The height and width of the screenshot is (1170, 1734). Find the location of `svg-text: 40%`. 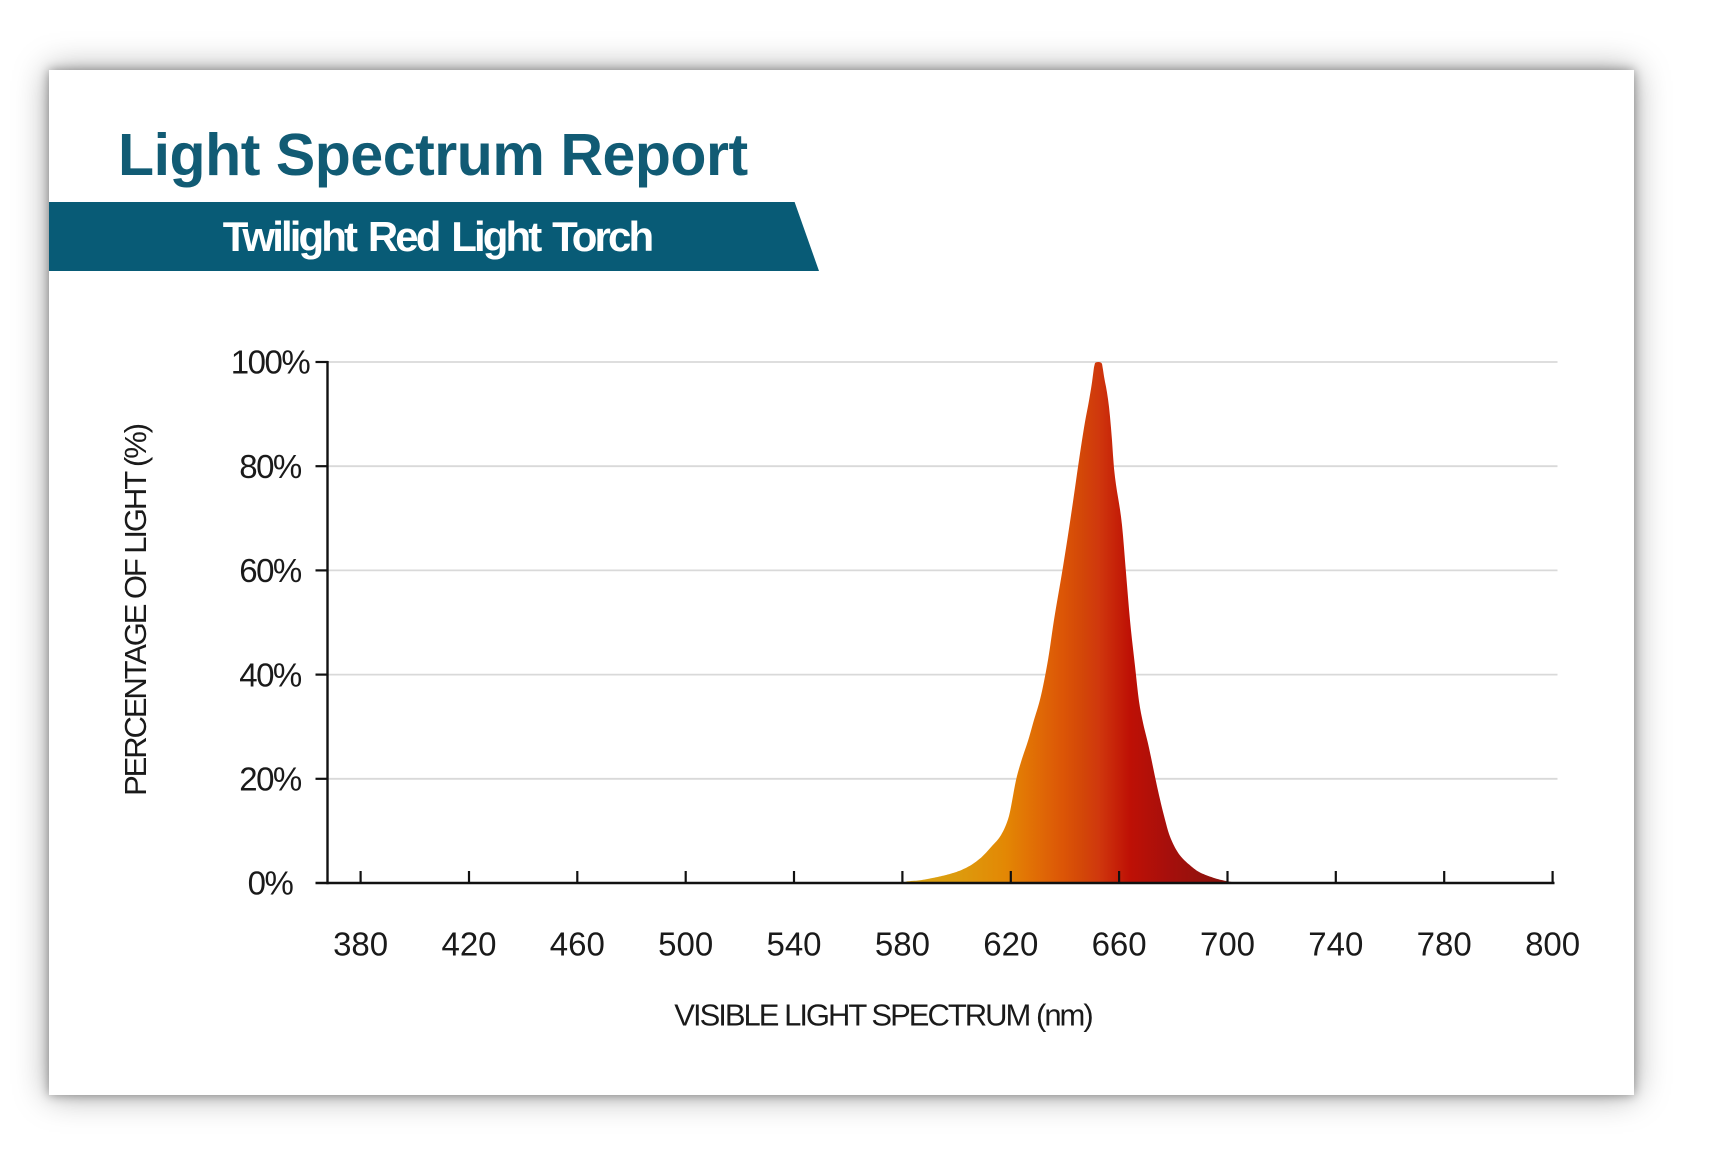

svg-text: 40% is located at coordinates (270, 674).